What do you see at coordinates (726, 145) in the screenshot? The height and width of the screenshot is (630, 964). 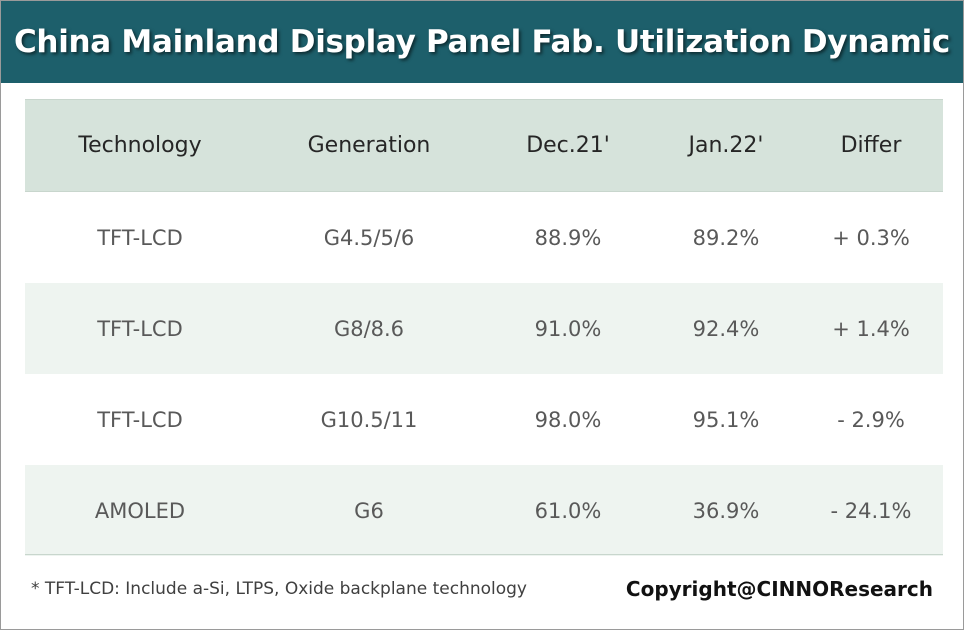 I see `column-header-jan22: Jan.22'` at bounding box center [726, 145].